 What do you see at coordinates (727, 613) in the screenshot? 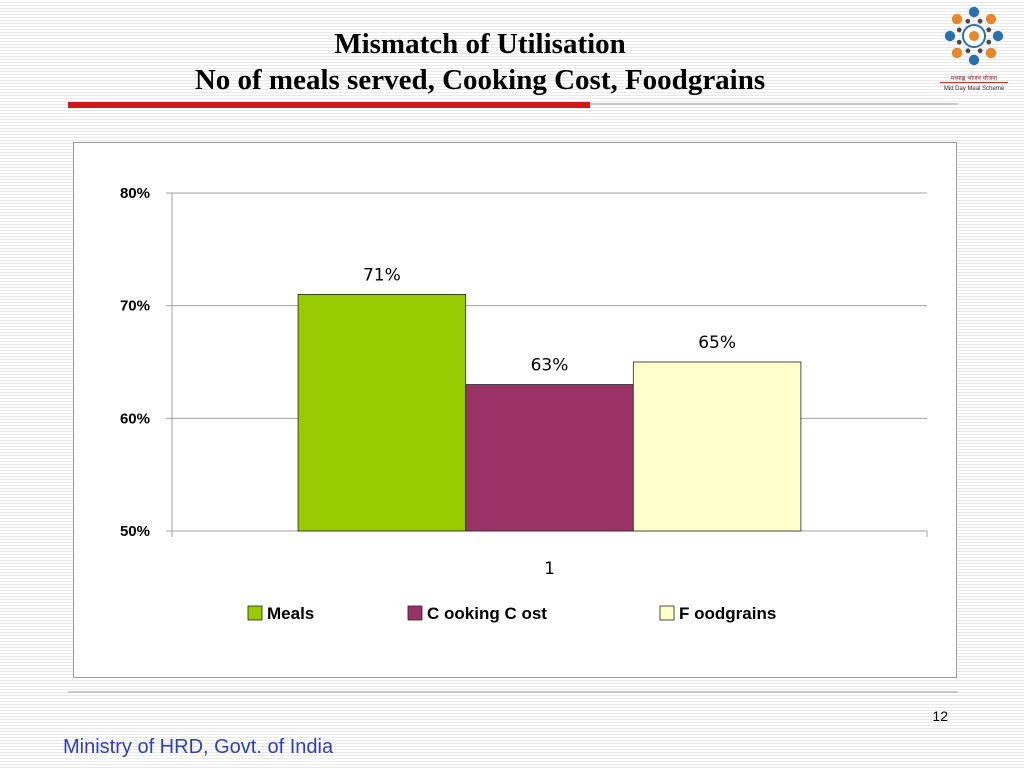
I see `legend-label: F oodgrains` at bounding box center [727, 613].